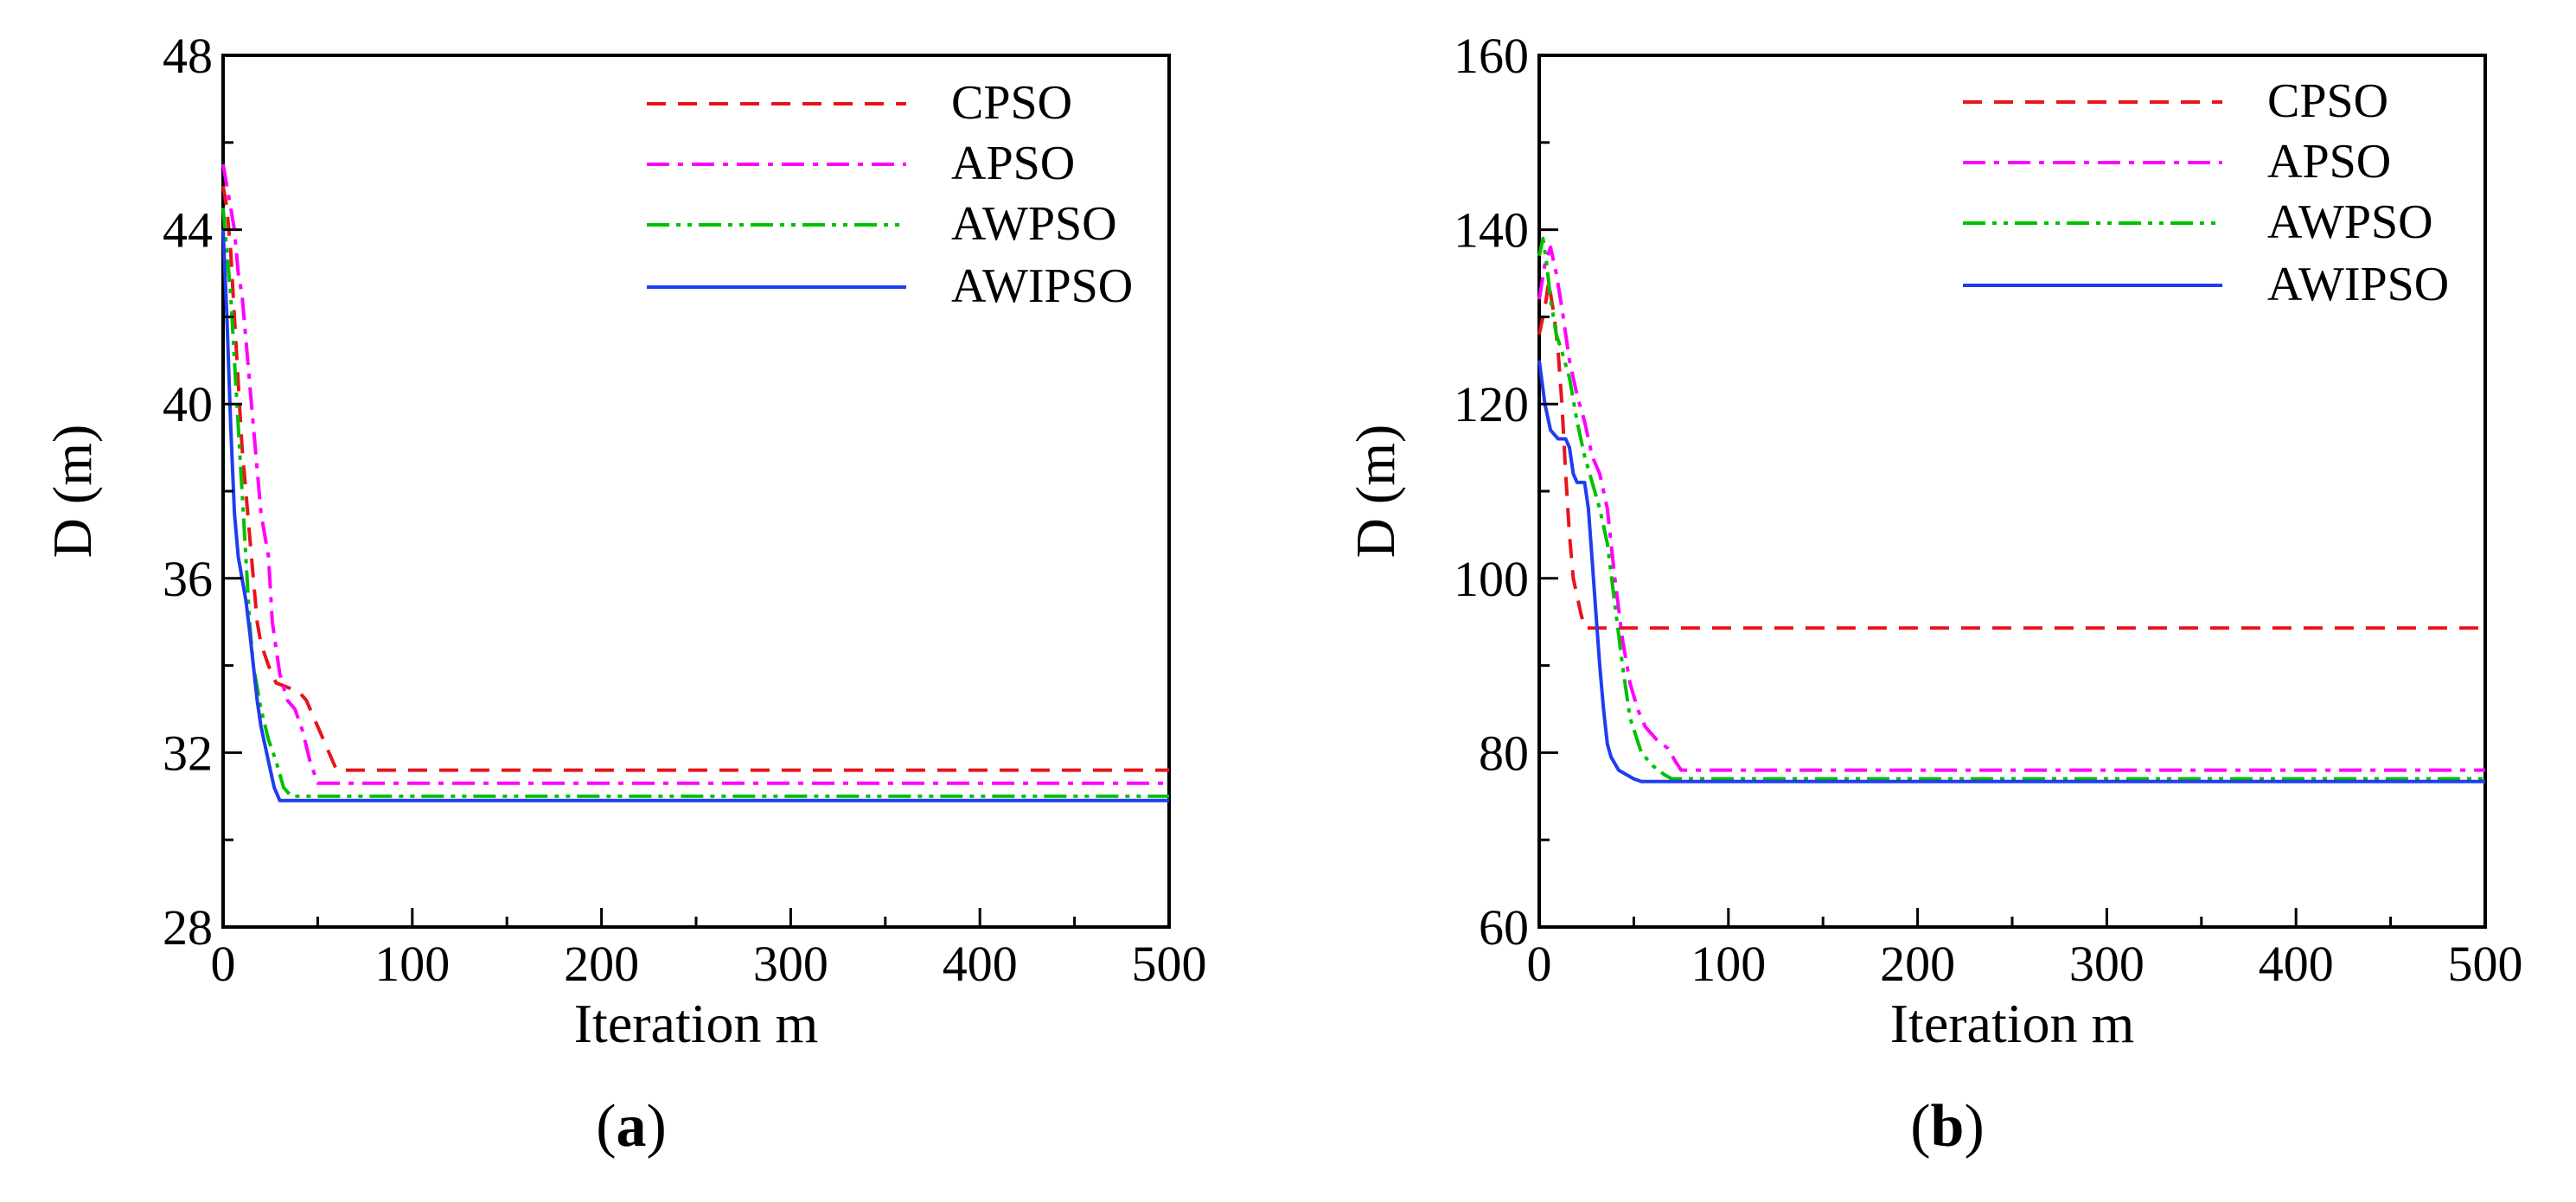 This screenshot has height=1202, width=2576. What do you see at coordinates (1504, 753) in the screenshot?
I see `y-tick-label: 80` at bounding box center [1504, 753].